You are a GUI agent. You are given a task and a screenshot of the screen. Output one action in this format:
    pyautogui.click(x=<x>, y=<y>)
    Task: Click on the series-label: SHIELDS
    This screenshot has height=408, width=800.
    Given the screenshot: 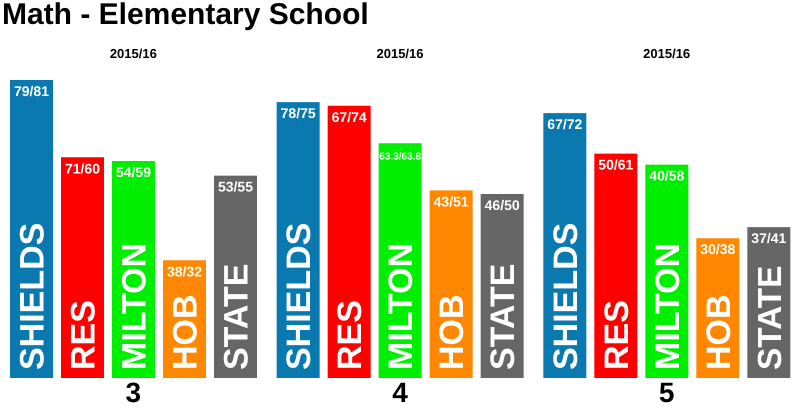 What is the action you would take?
    pyautogui.click(x=33, y=296)
    